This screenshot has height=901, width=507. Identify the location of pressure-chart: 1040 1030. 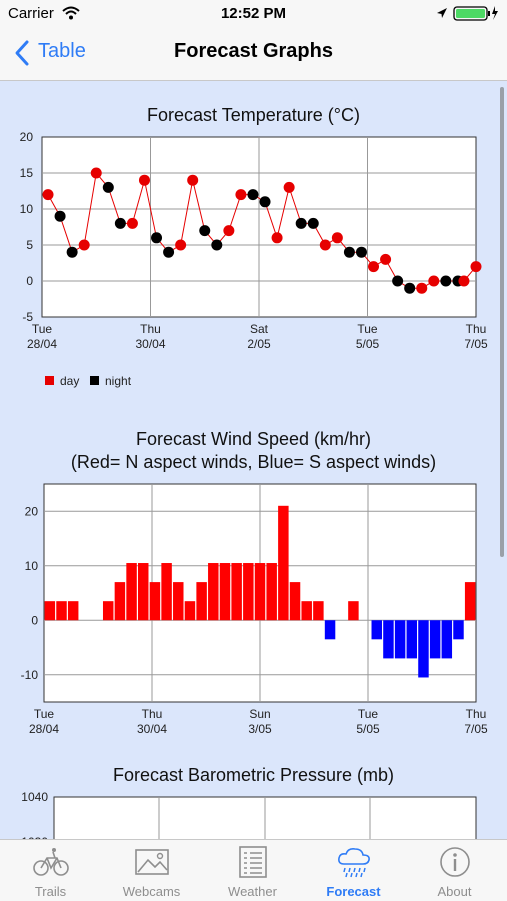
(249, 814).